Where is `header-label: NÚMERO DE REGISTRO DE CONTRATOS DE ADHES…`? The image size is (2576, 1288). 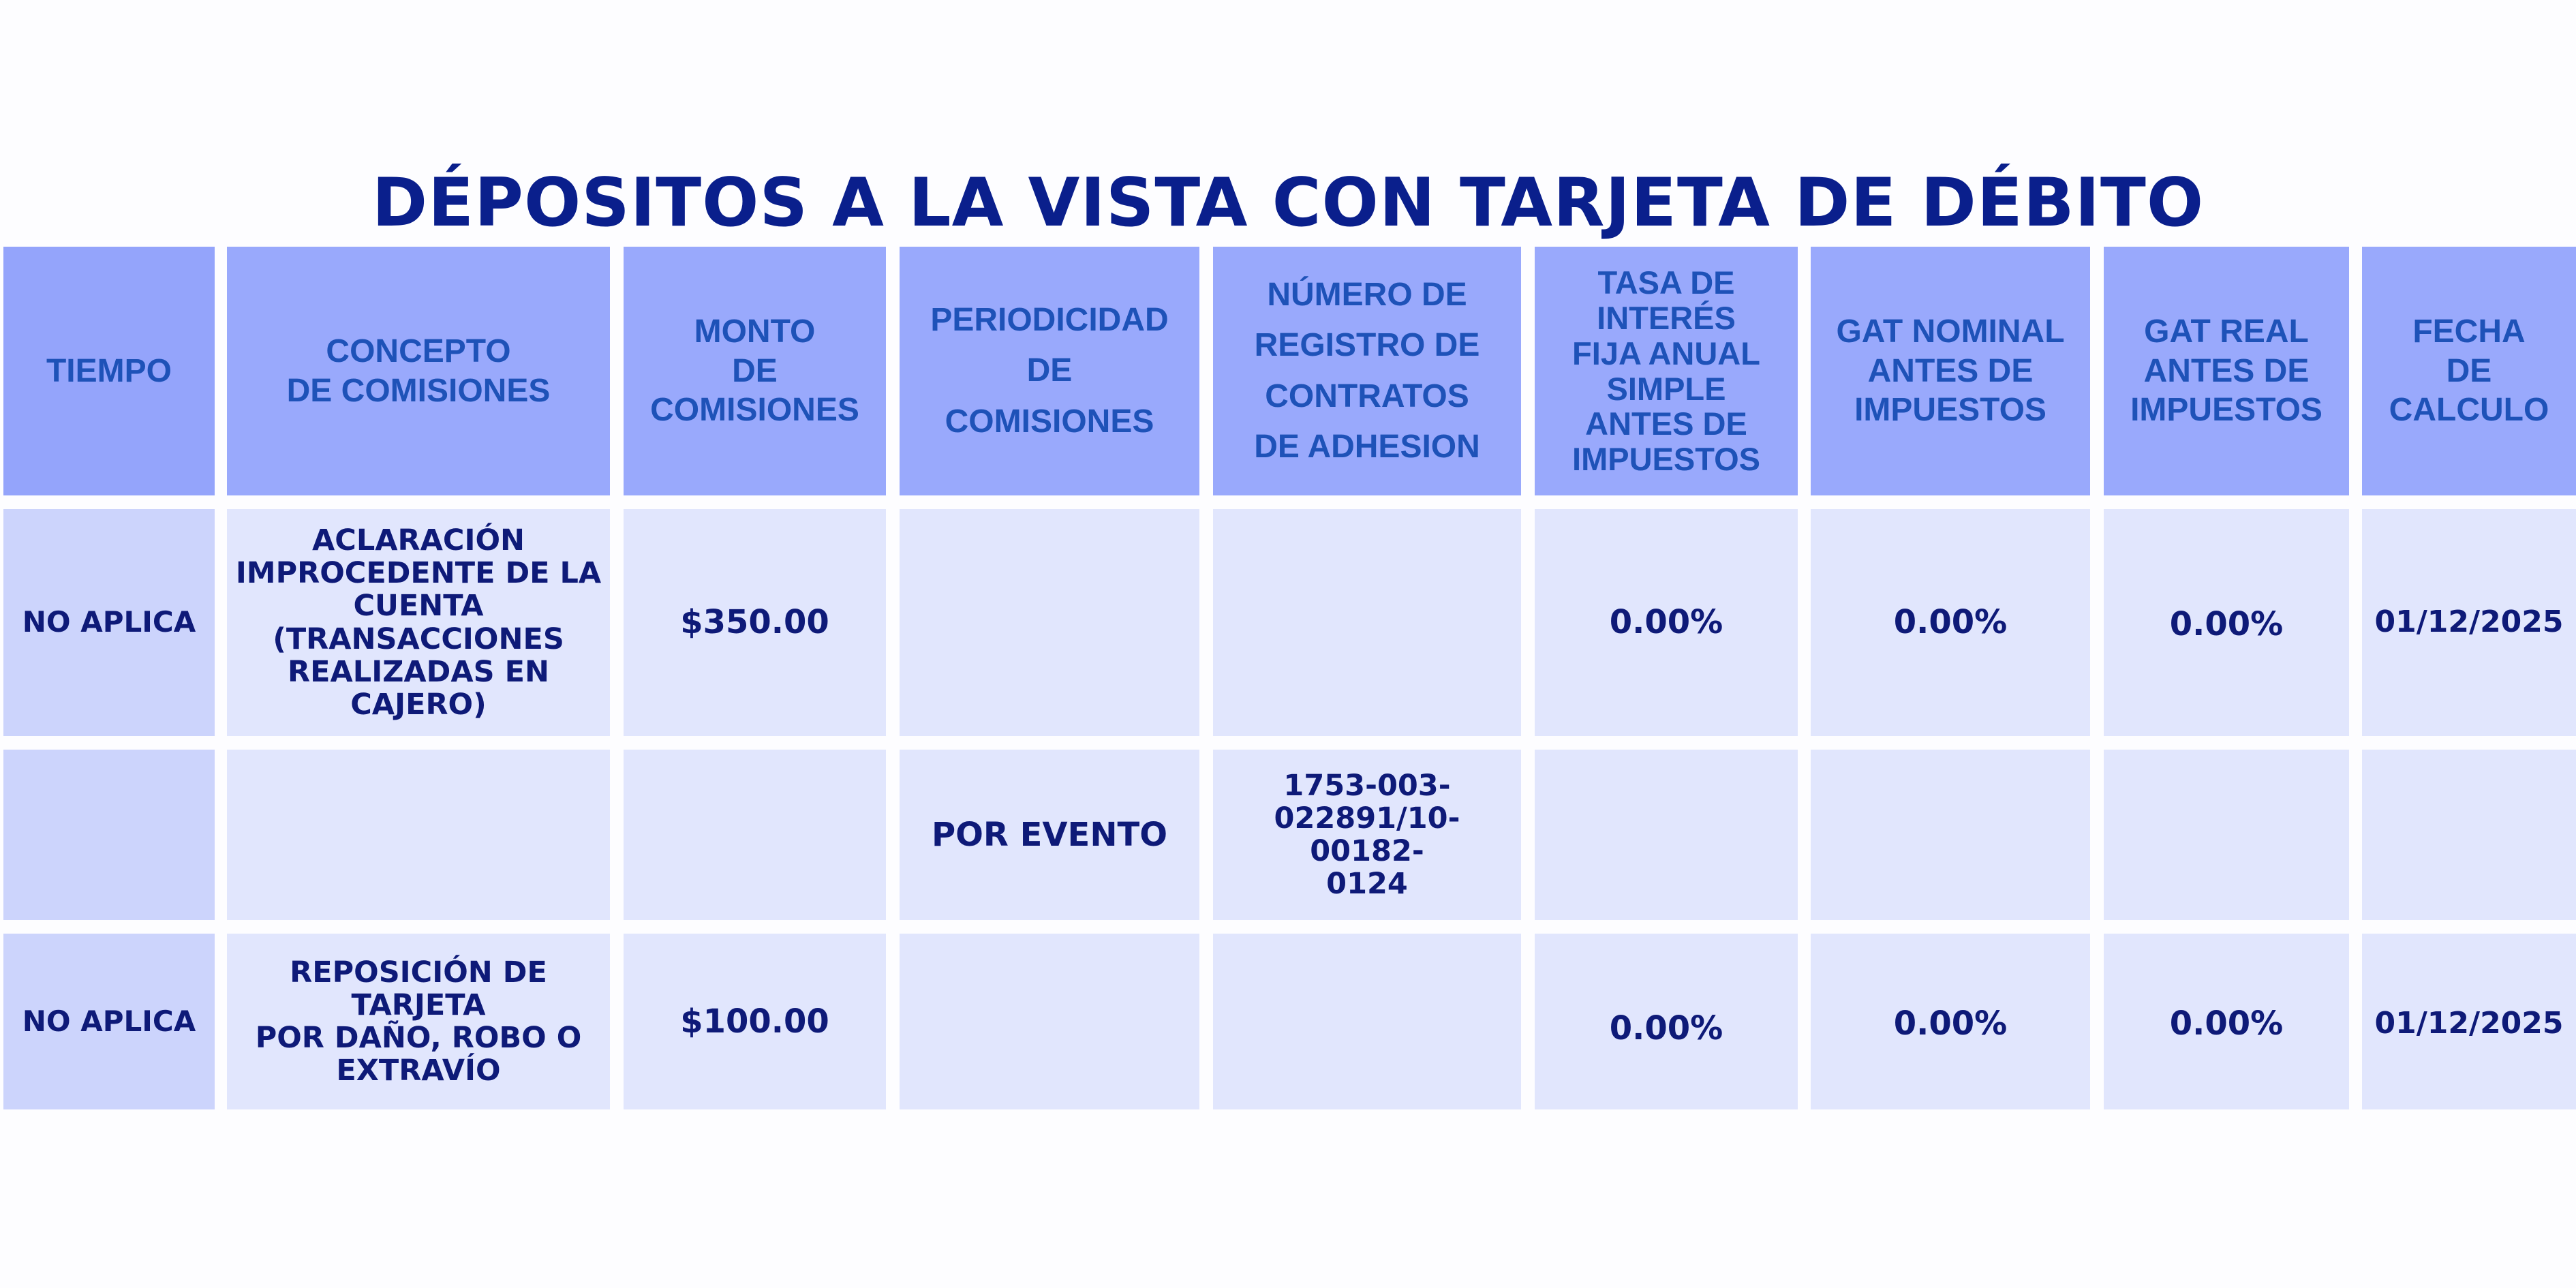 header-label: NÚMERO DE REGISTRO DE CONTRATOS DE ADHES… is located at coordinates (1367, 371).